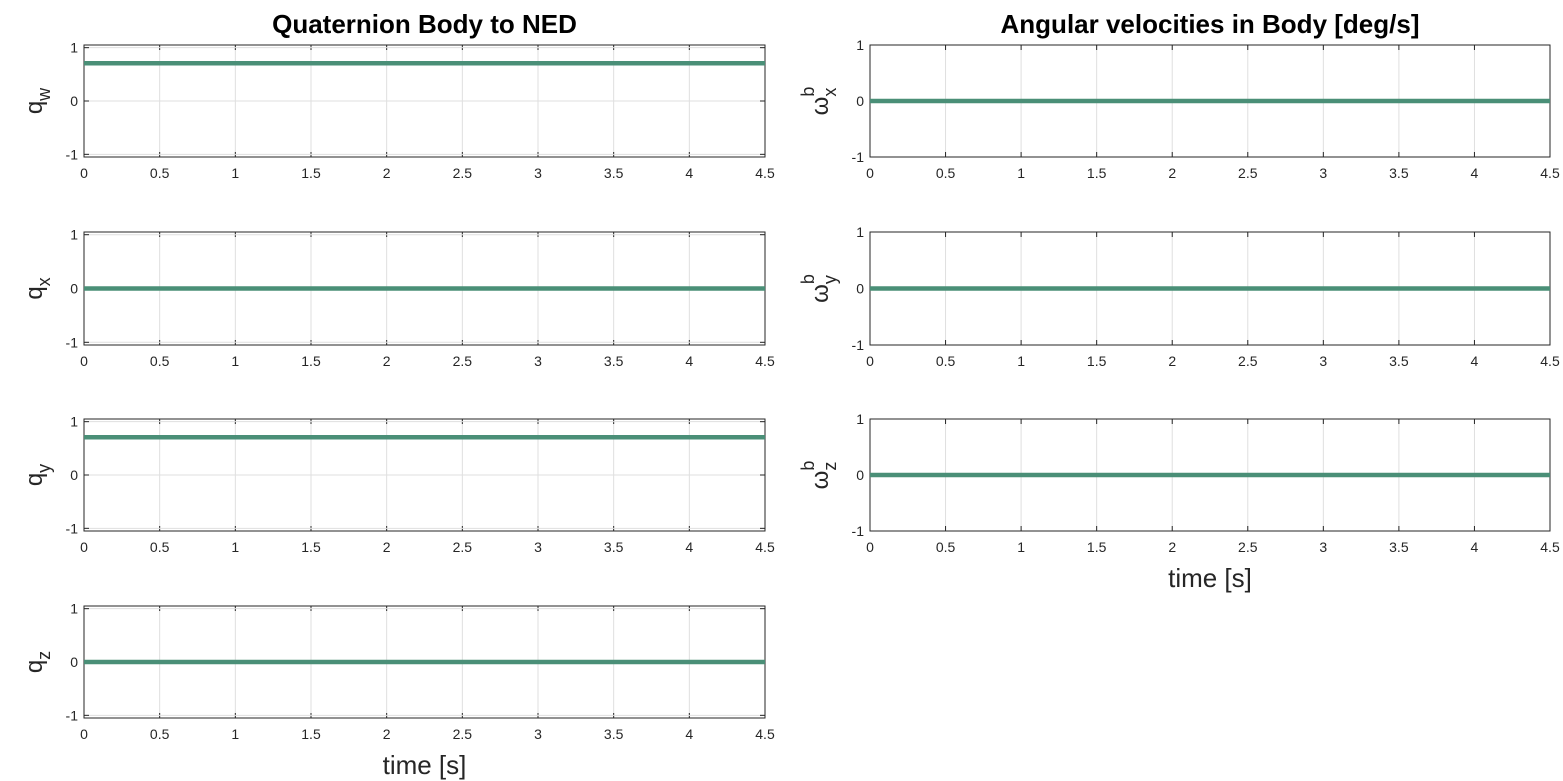  I want to click on y-axis-label: qy, so click(37, 475).